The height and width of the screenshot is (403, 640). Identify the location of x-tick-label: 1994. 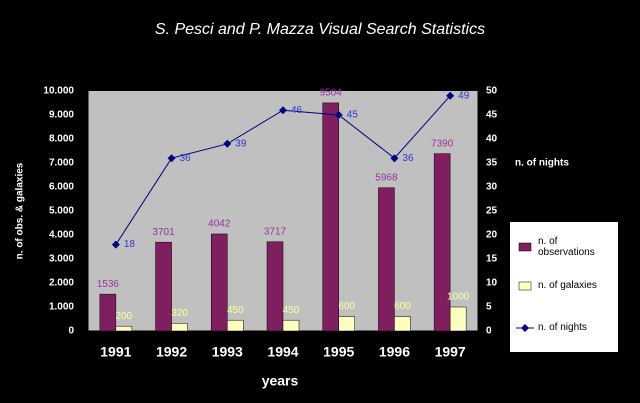
(282, 352).